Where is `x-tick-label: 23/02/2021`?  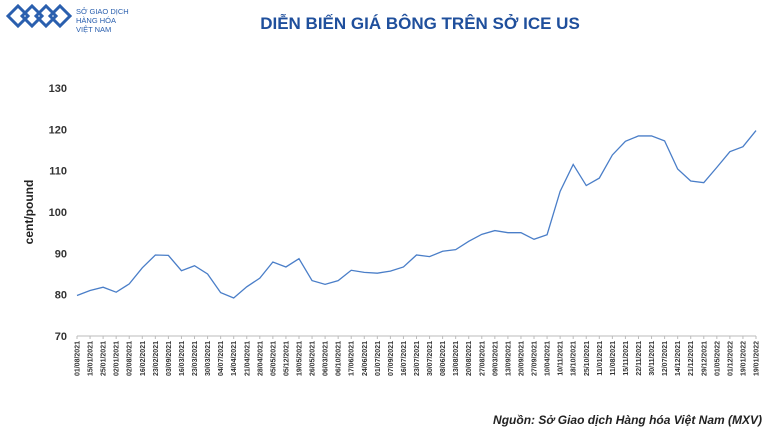 x-tick-label: 23/02/2021 is located at coordinates (156, 358).